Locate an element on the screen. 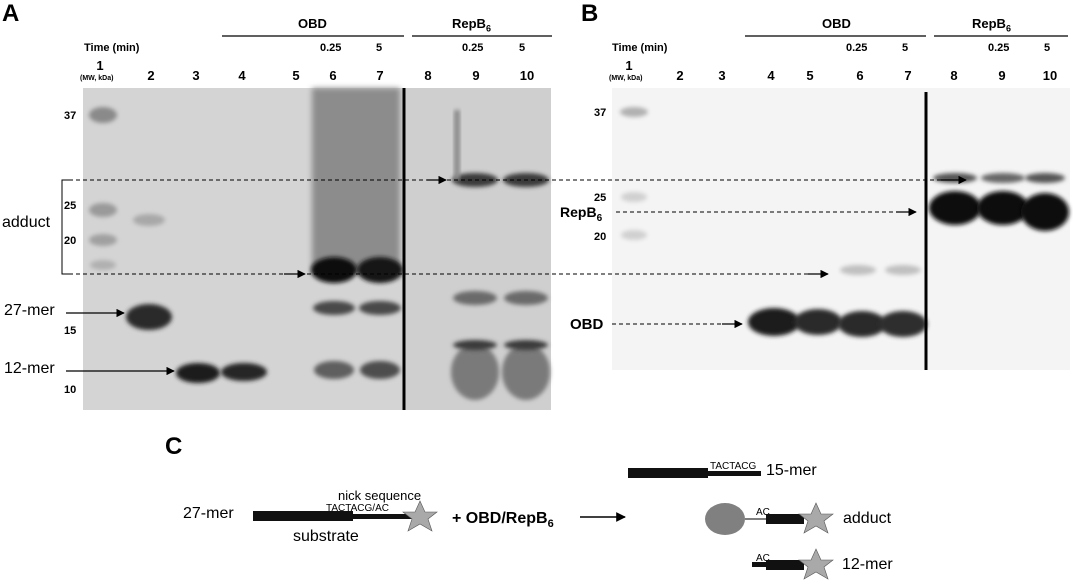  panel-a-time-repb-1: 0.25 is located at coordinates (473, 48).